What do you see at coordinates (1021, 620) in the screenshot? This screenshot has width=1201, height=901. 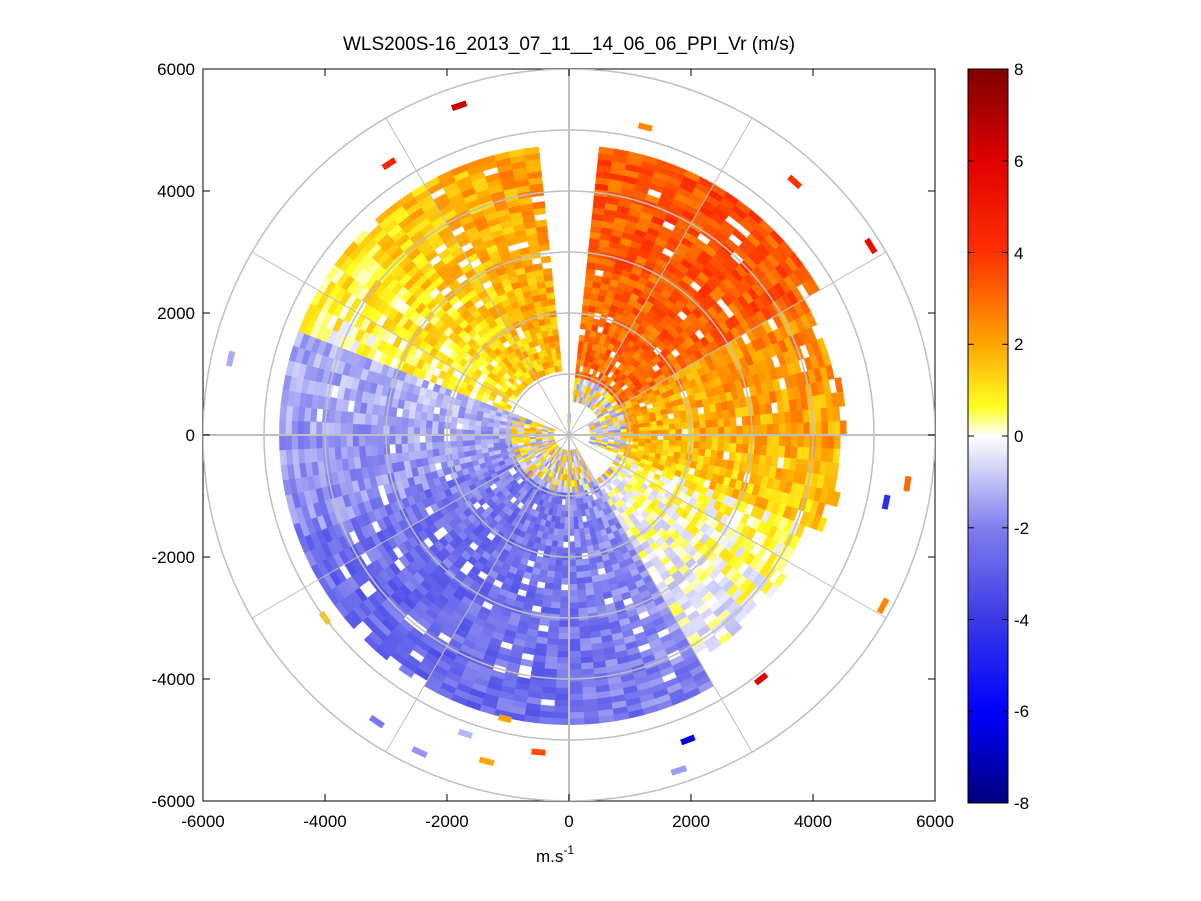 I see `colorbar-tick-label: -4` at bounding box center [1021, 620].